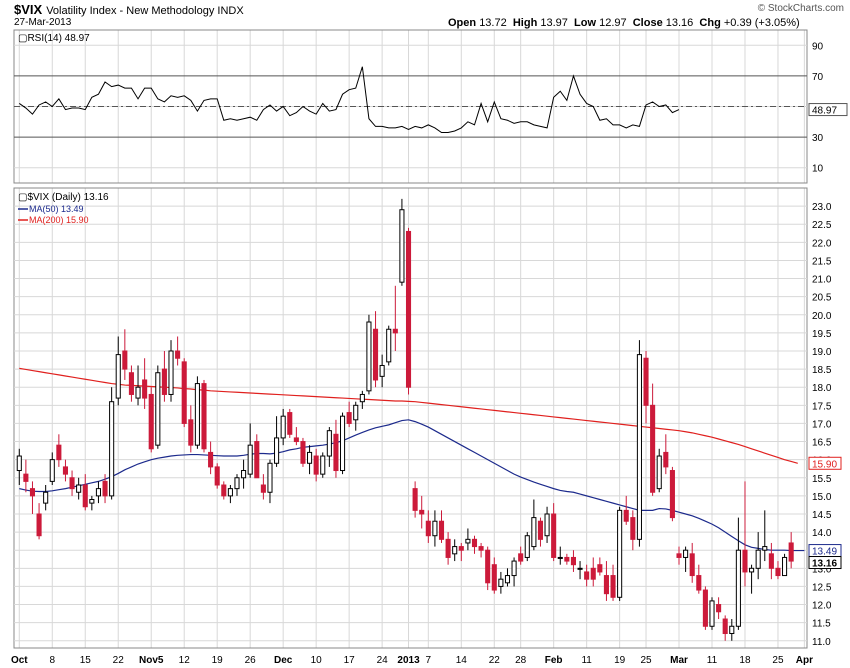 The width and height of the screenshot is (850, 668). What do you see at coordinates (822, 370) in the screenshot?
I see `price-tick-label: 18.5` at bounding box center [822, 370].